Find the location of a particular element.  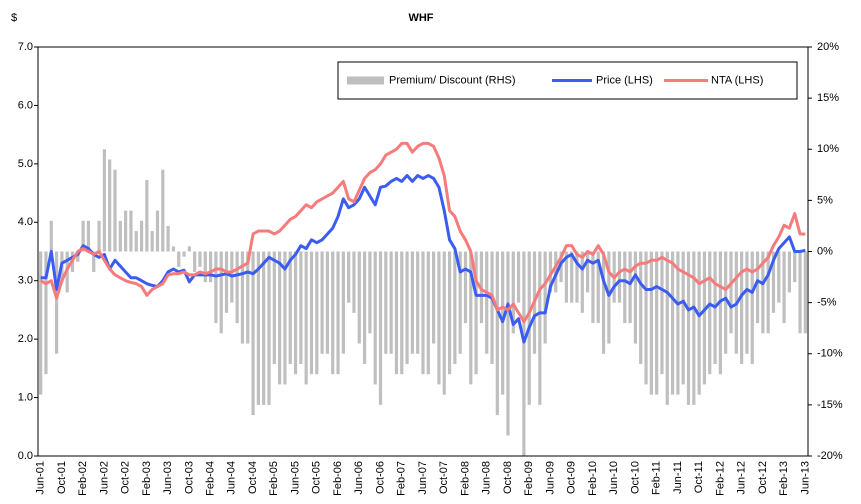

x-tick-label: Jun-04 is located at coordinates (232, 478).